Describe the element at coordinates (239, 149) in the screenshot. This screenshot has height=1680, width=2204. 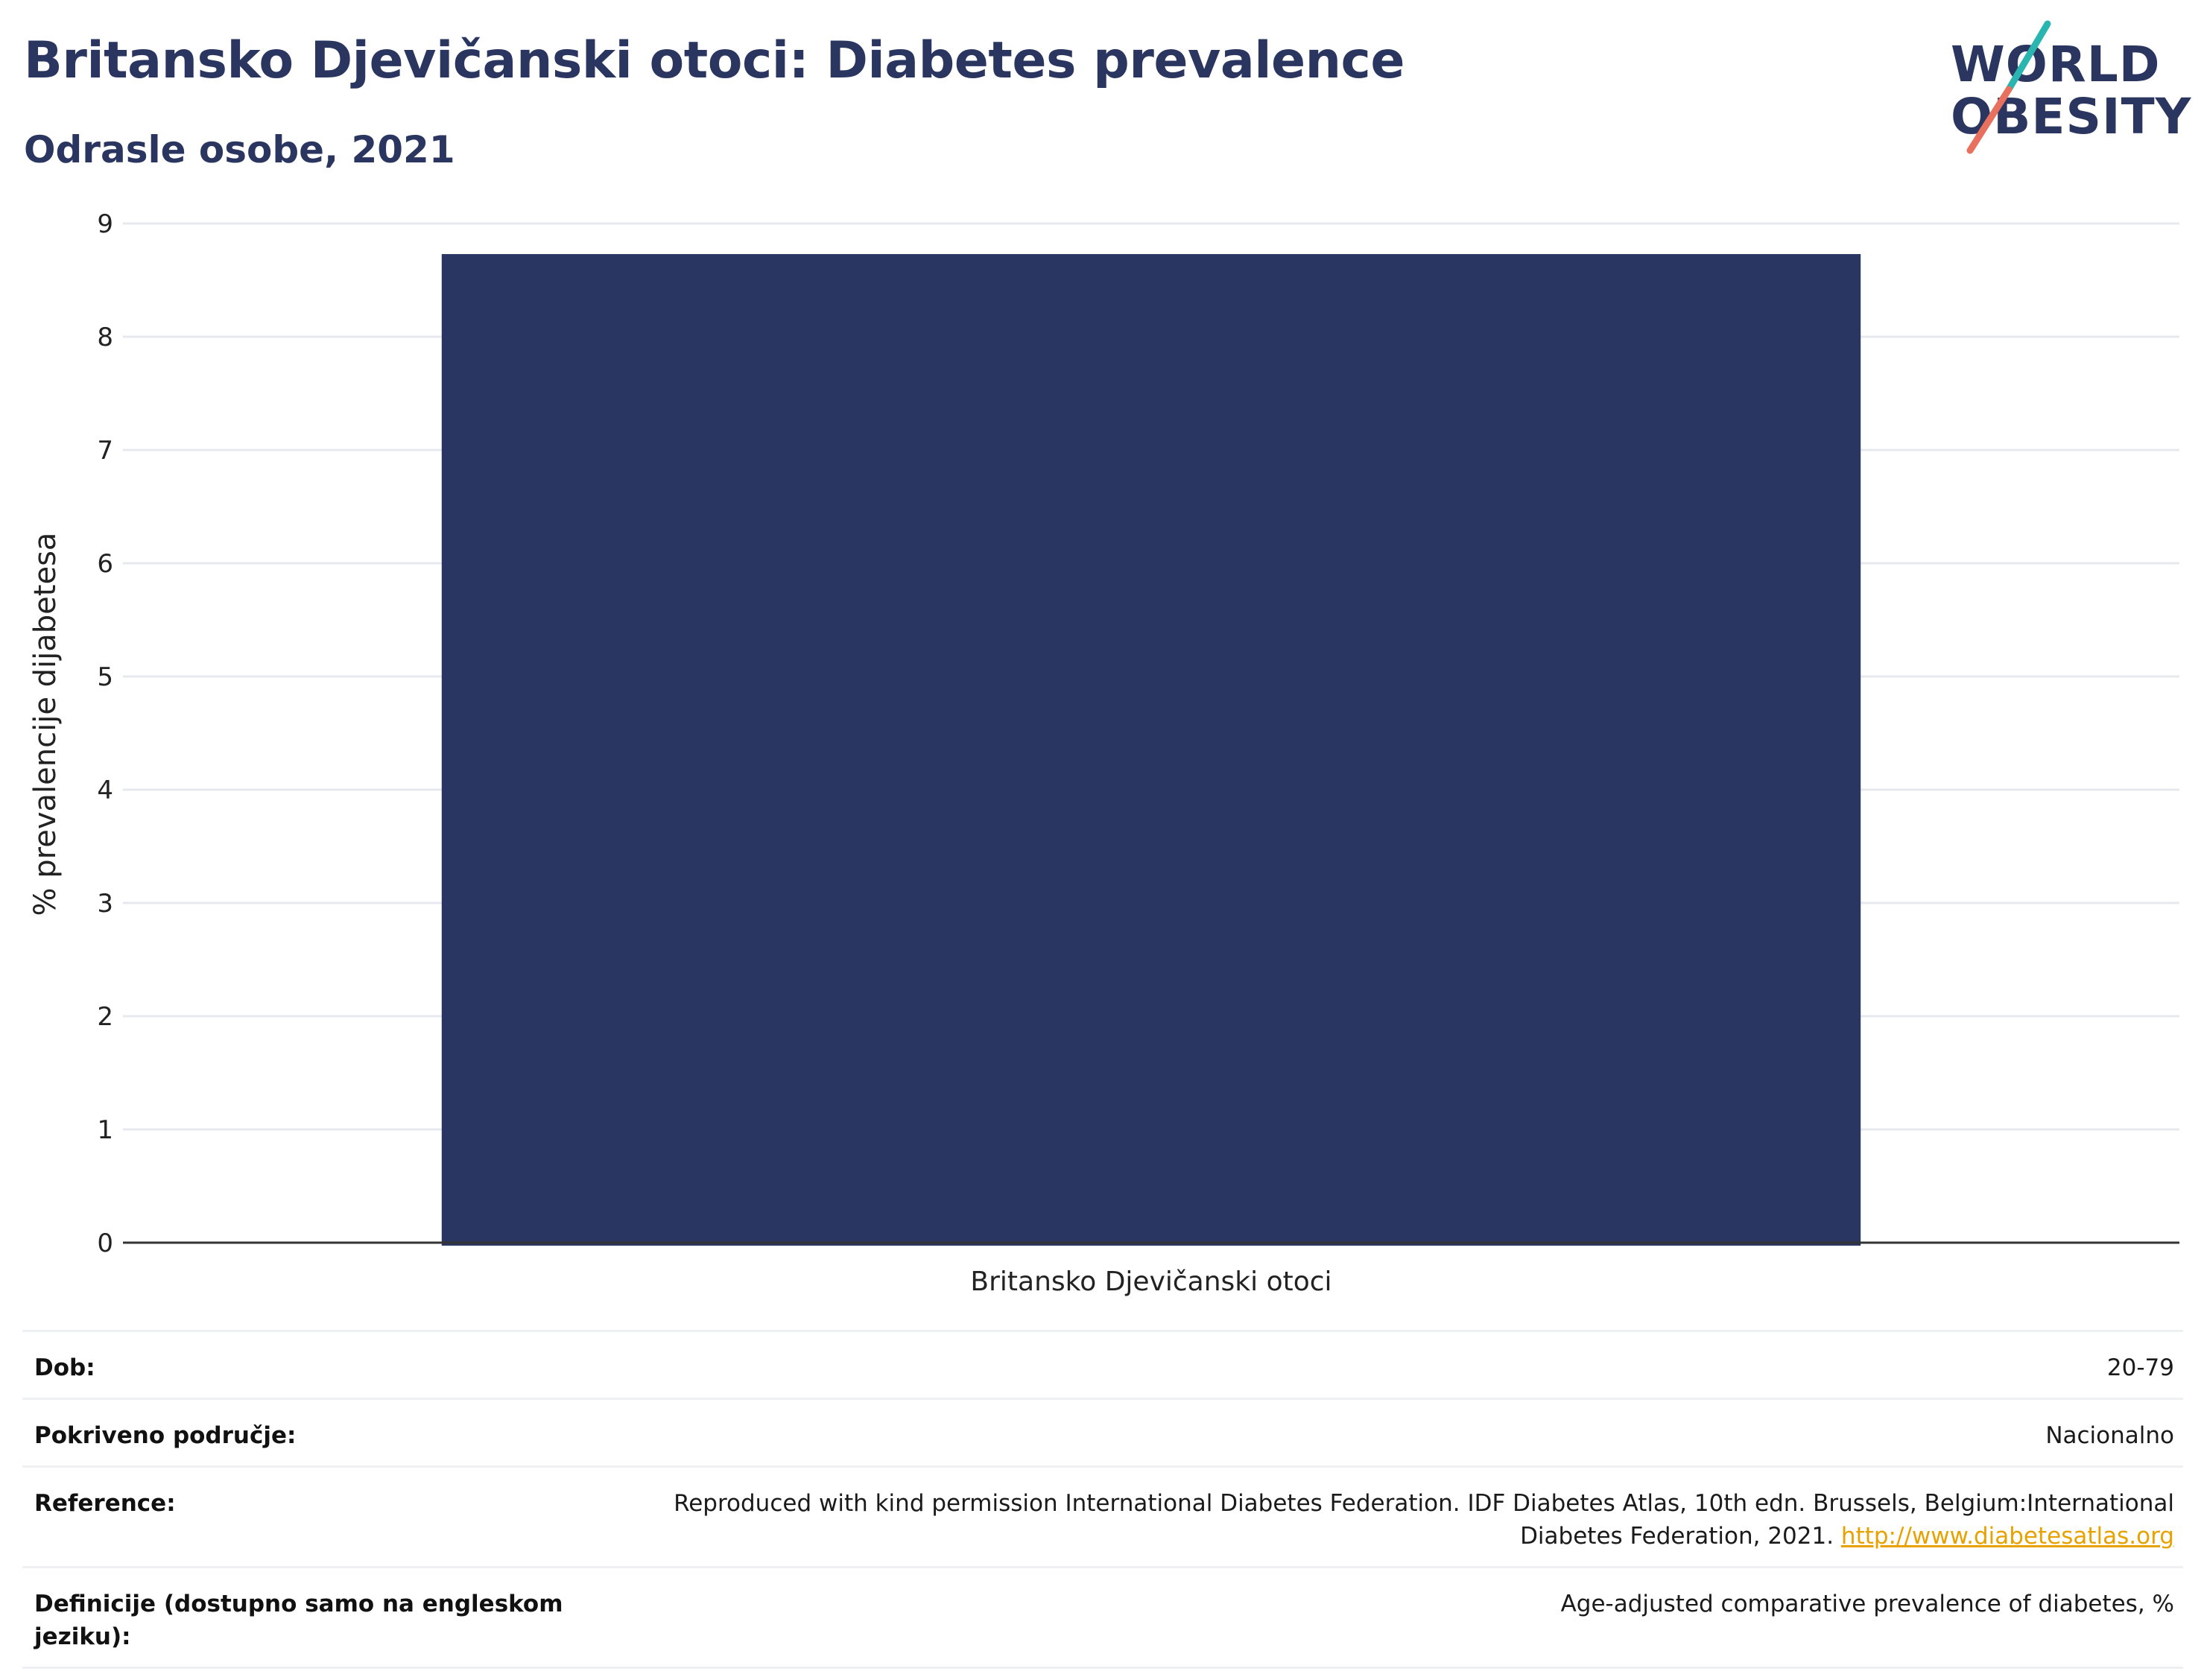
I see `chart-subtitle: Odrasle osobe, 2021` at that location.